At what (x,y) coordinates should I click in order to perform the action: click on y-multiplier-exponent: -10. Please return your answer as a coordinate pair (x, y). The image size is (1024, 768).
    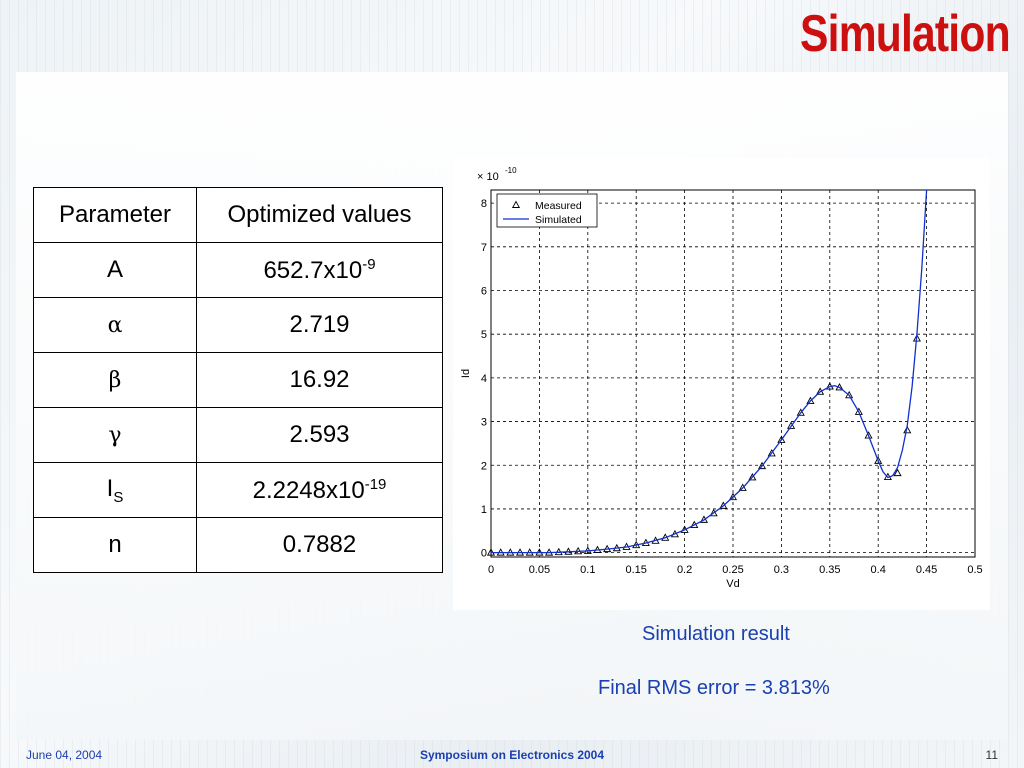
    Looking at the image, I should click on (511, 170).